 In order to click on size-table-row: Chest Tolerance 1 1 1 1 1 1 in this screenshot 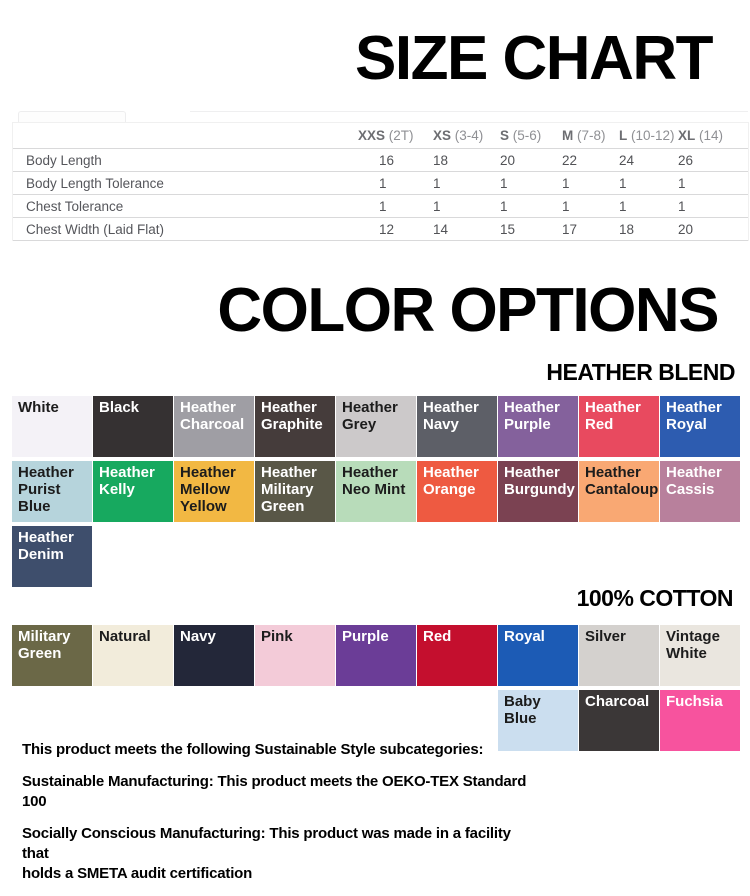, I will do `click(380, 206)`.